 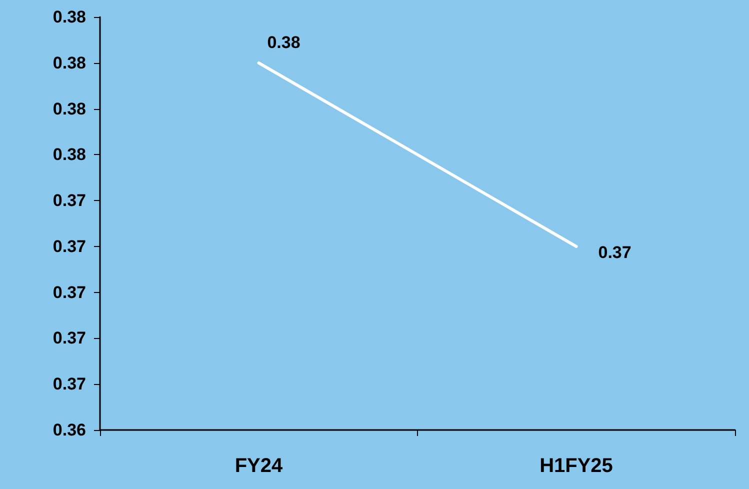 I want to click on x-tick-label: FY24, so click(x=259, y=466).